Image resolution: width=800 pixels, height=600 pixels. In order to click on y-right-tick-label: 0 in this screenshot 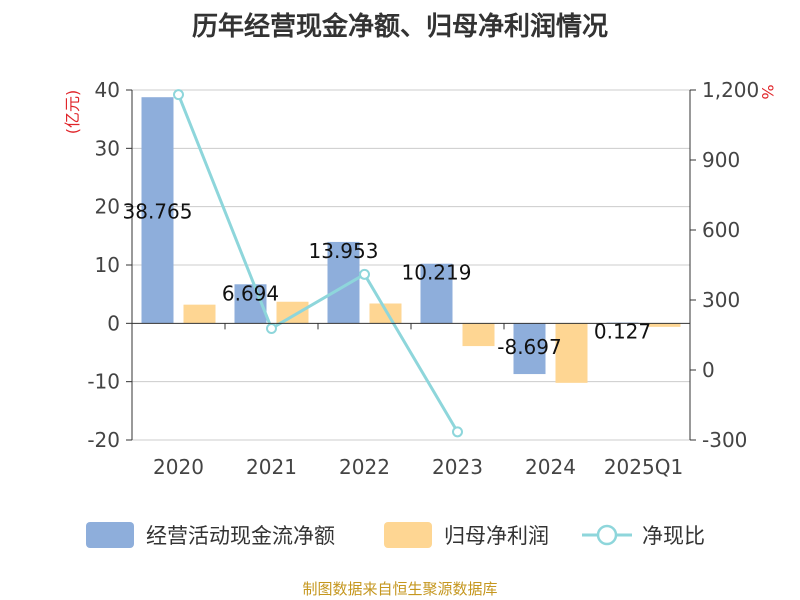, I will do `click(708, 370)`.